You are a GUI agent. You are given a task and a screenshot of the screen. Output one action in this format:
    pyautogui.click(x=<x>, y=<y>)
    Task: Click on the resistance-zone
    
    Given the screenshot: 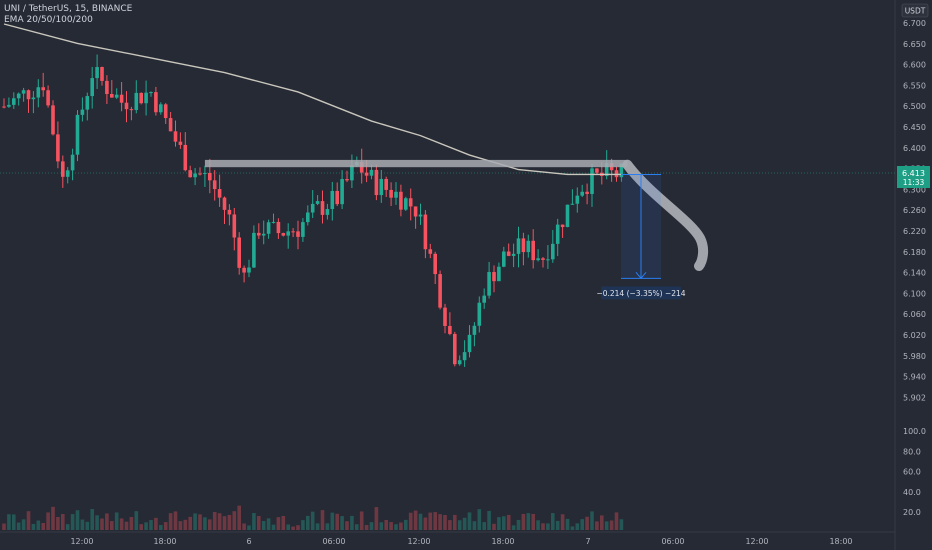 What is the action you would take?
    pyautogui.click(x=416, y=163)
    